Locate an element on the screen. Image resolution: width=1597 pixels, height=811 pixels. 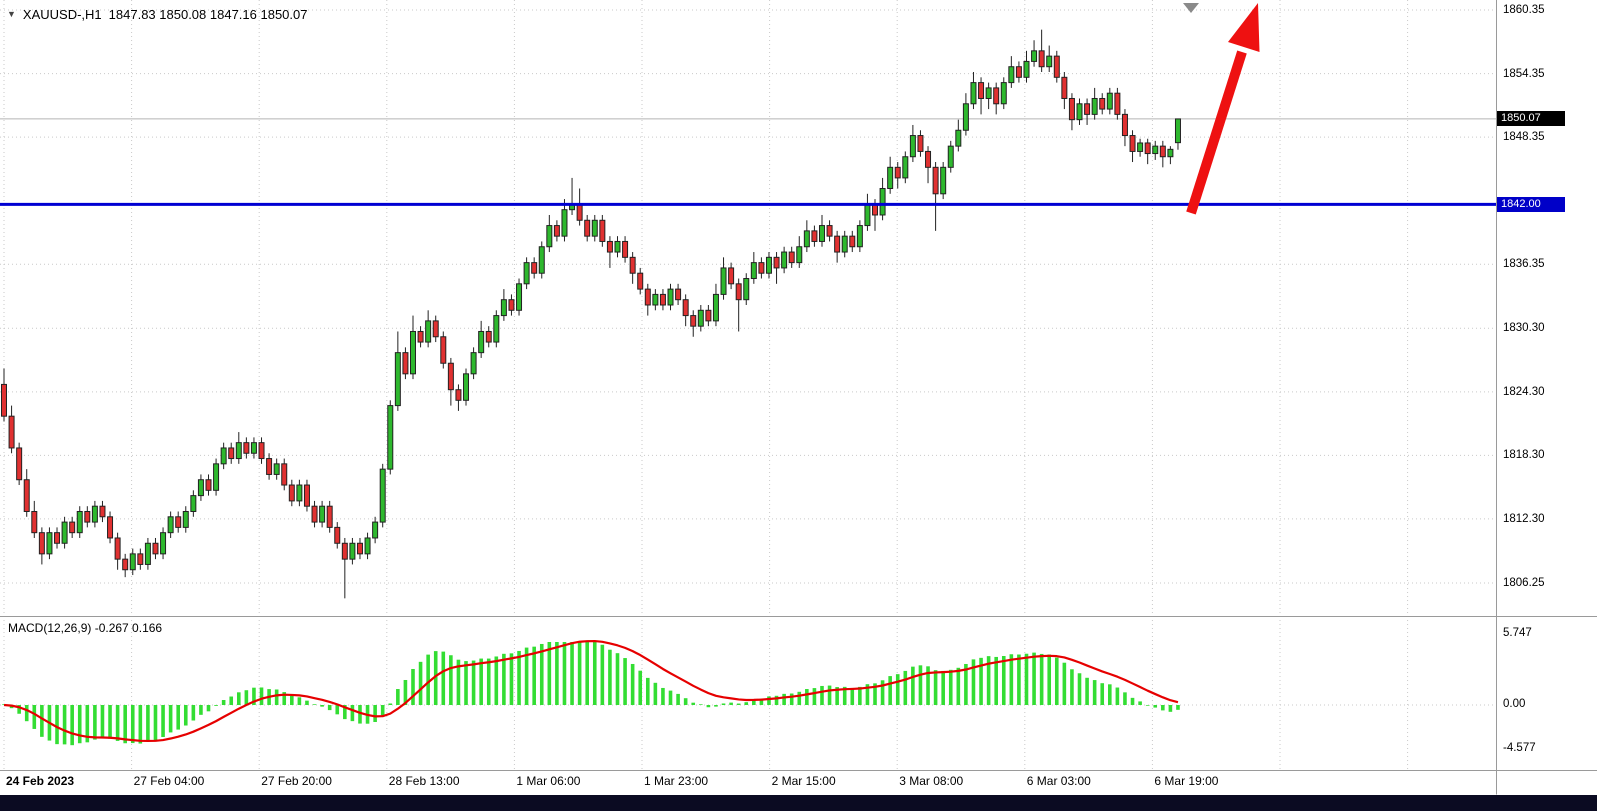
macd-axis-label: 5.747 is located at coordinates (1517, 633).